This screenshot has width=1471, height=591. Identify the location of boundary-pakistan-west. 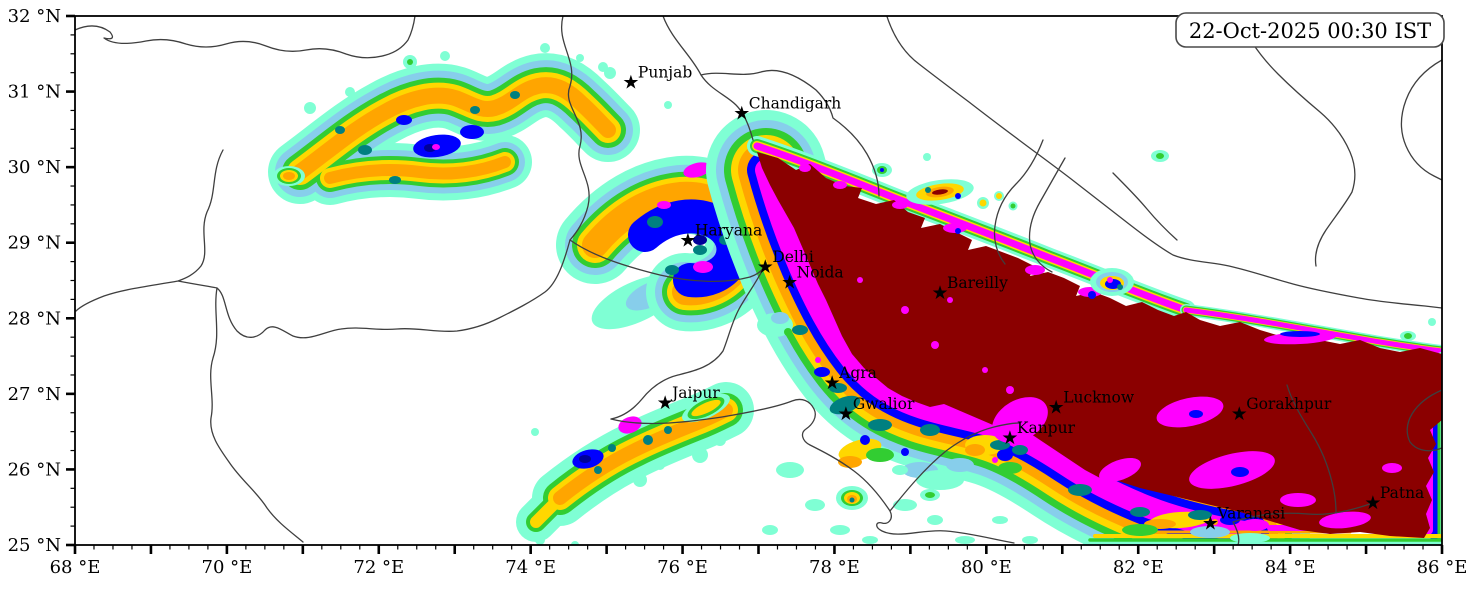
(323, 244).